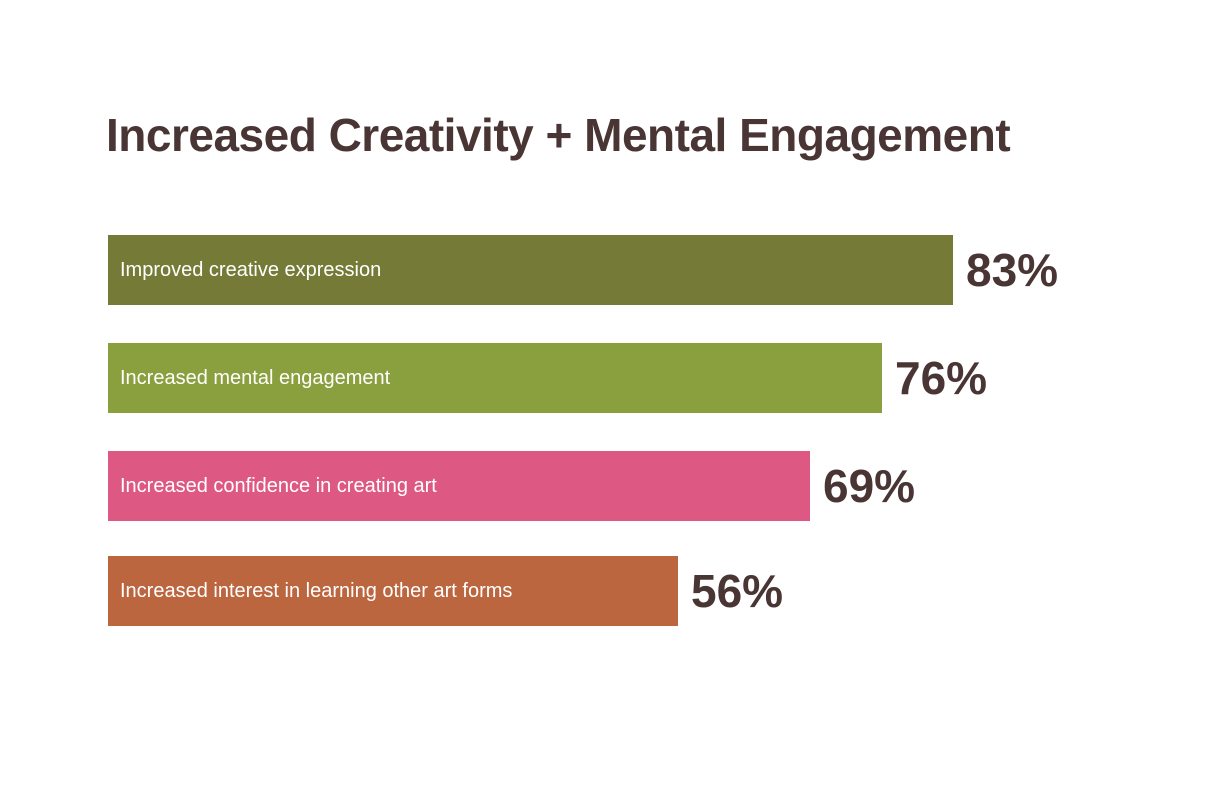 This screenshot has height=792, width=1224. What do you see at coordinates (737, 591) in the screenshot?
I see `bar-value-label: 56%` at bounding box center [737, 591].